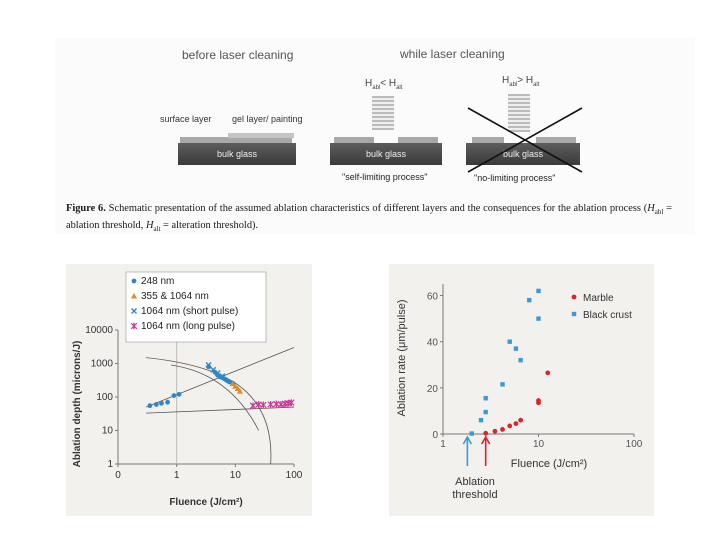  Describe the element at coordinates (220, 410) in the screenshot. I see `trend-line-flat` at that location.